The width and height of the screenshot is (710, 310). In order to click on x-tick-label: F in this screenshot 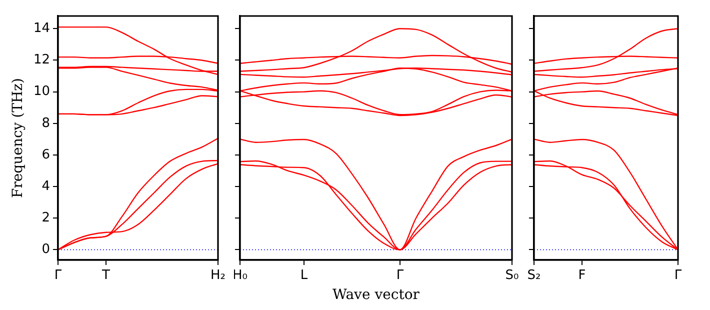, I will do `click(582, 276)`.